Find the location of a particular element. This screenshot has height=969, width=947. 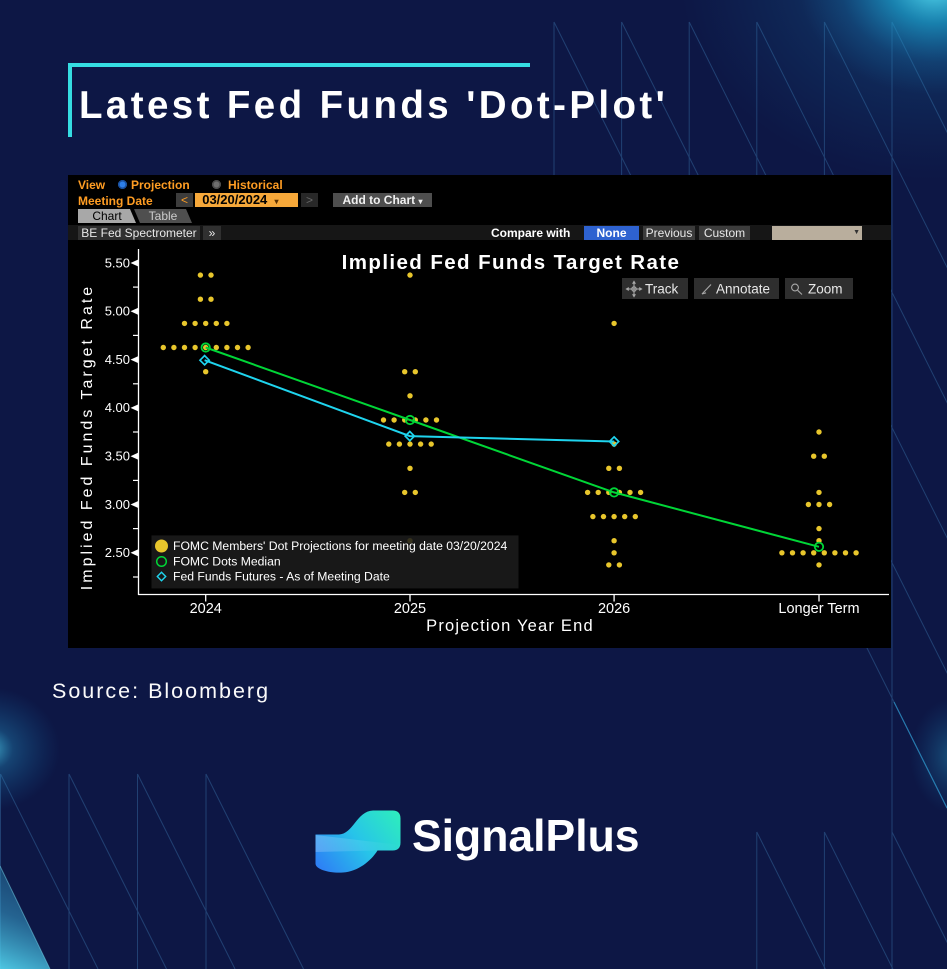

svg-text: FOMC Dots Median is located at coordinates (227, 562).